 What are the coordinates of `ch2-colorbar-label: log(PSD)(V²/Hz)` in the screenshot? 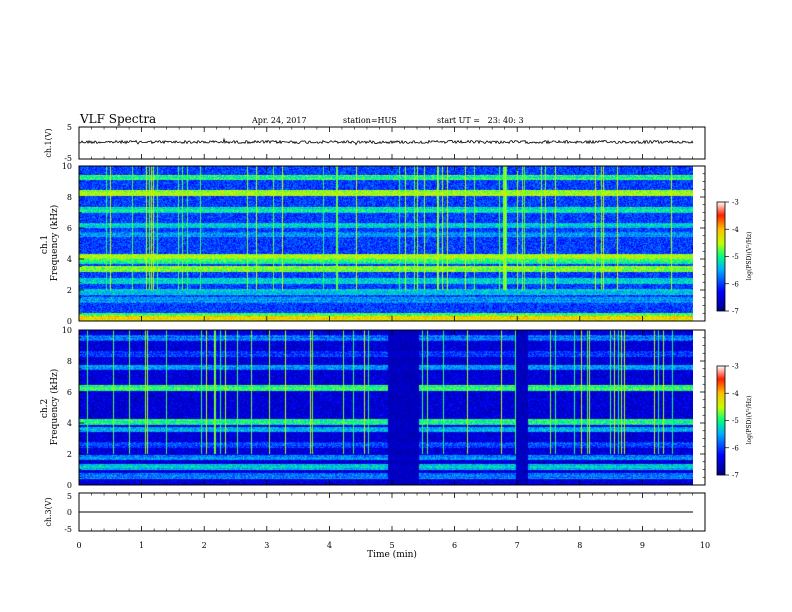 It's located at (749, 420).